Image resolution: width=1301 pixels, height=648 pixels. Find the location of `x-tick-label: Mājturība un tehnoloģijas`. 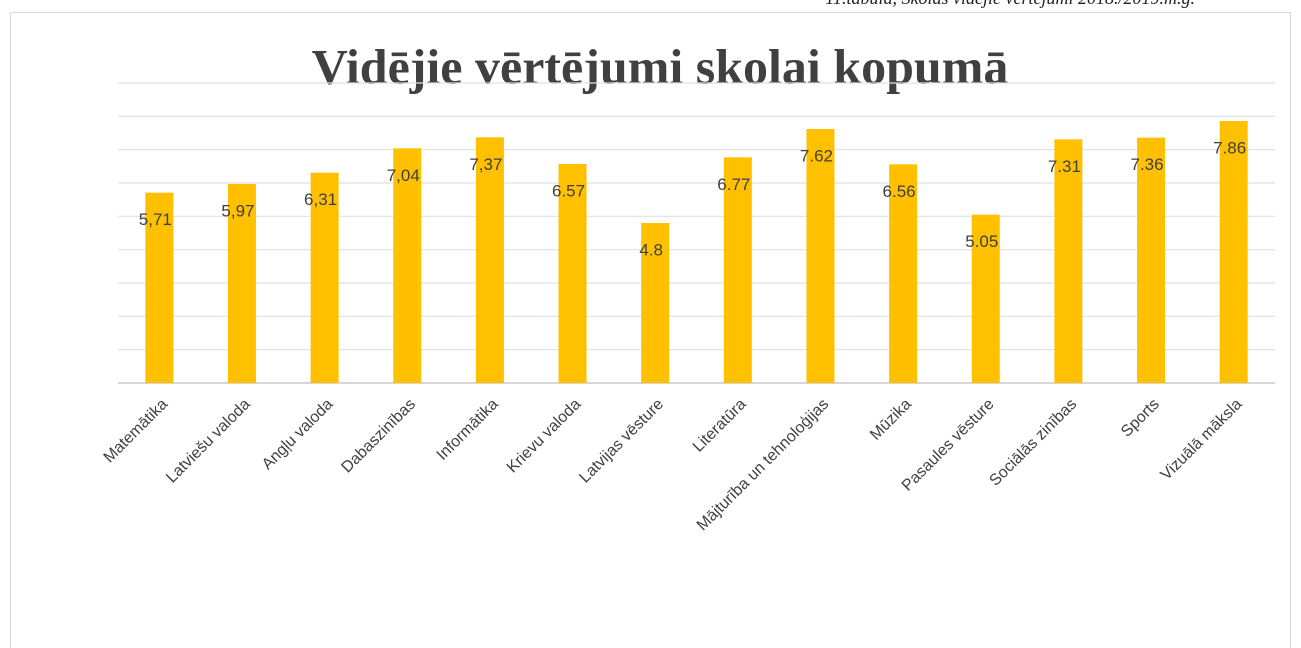

x-tick-label: Mājturība un tehnoloģijas is located at coordinates (762, 464).